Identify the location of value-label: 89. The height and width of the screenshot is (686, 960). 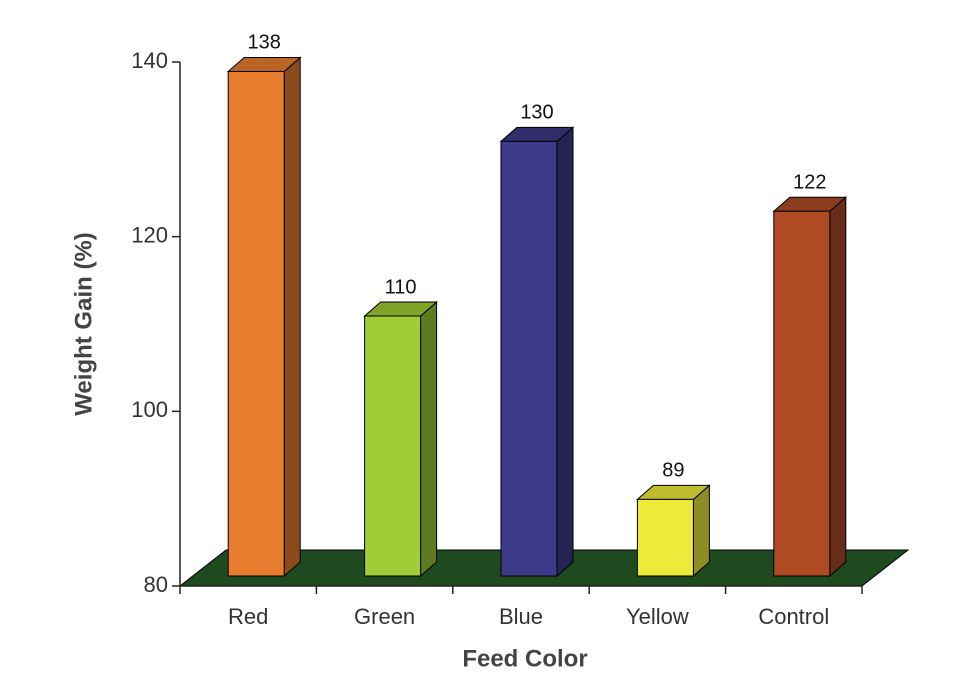
(673, 471).